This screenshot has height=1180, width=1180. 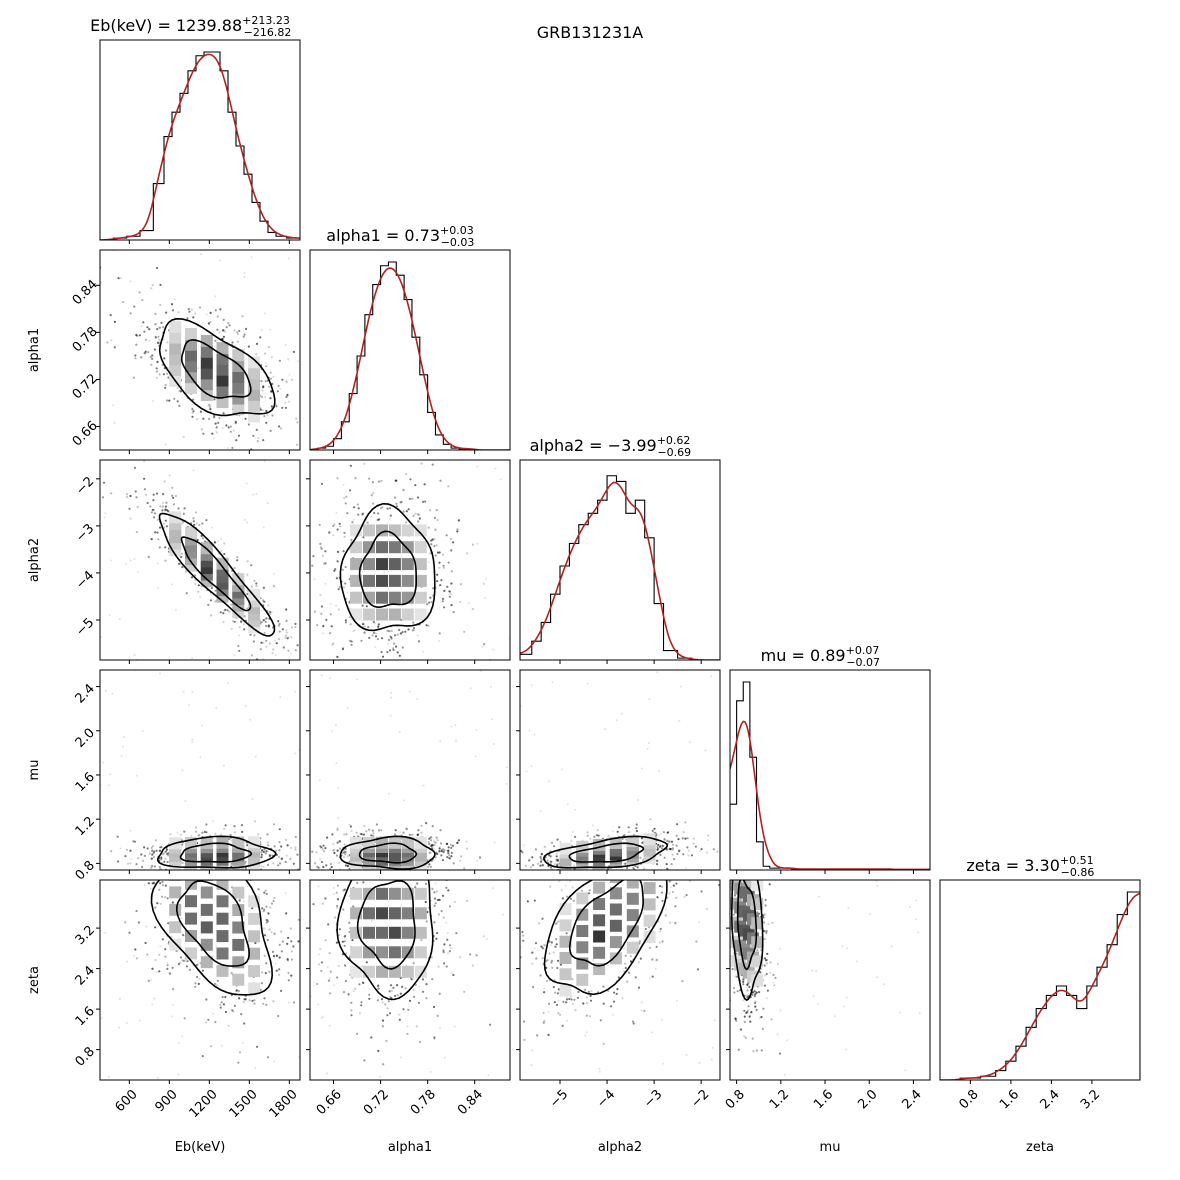 What do you see at coordinates (820, 654) in the screenshot?
I see `panel-title-mu: mu = 0.89+0.07` at bounding box center [820, 654].